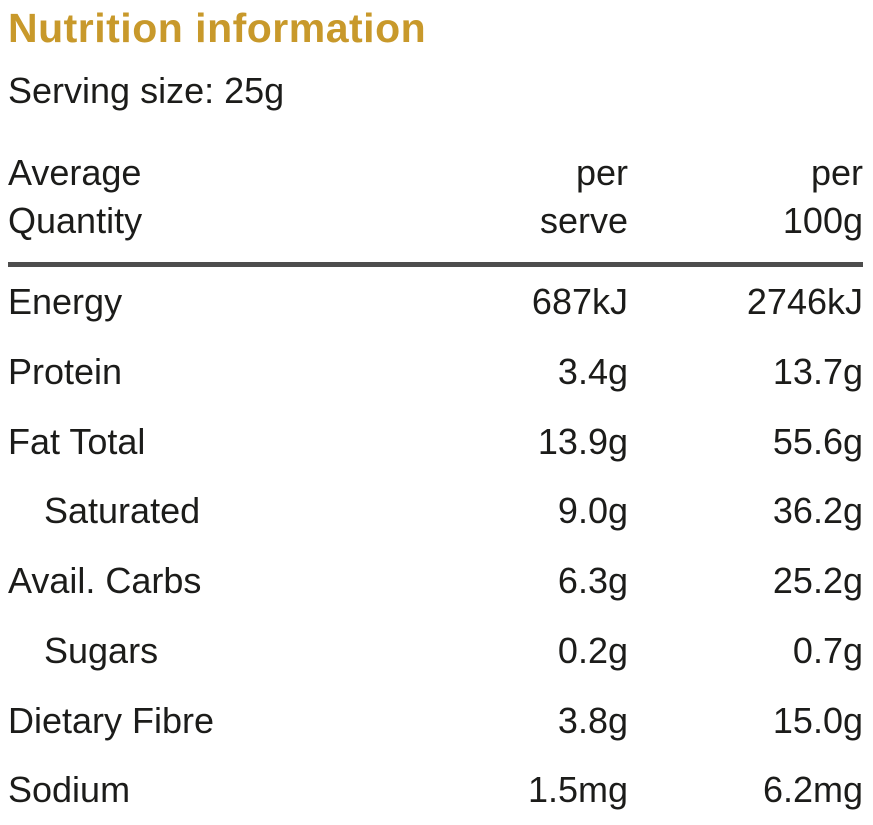 Image resolution: width=873 pixels, height=825 pixels. I want to click on row-value-per-serve: 6.3g, so click(592, 581).